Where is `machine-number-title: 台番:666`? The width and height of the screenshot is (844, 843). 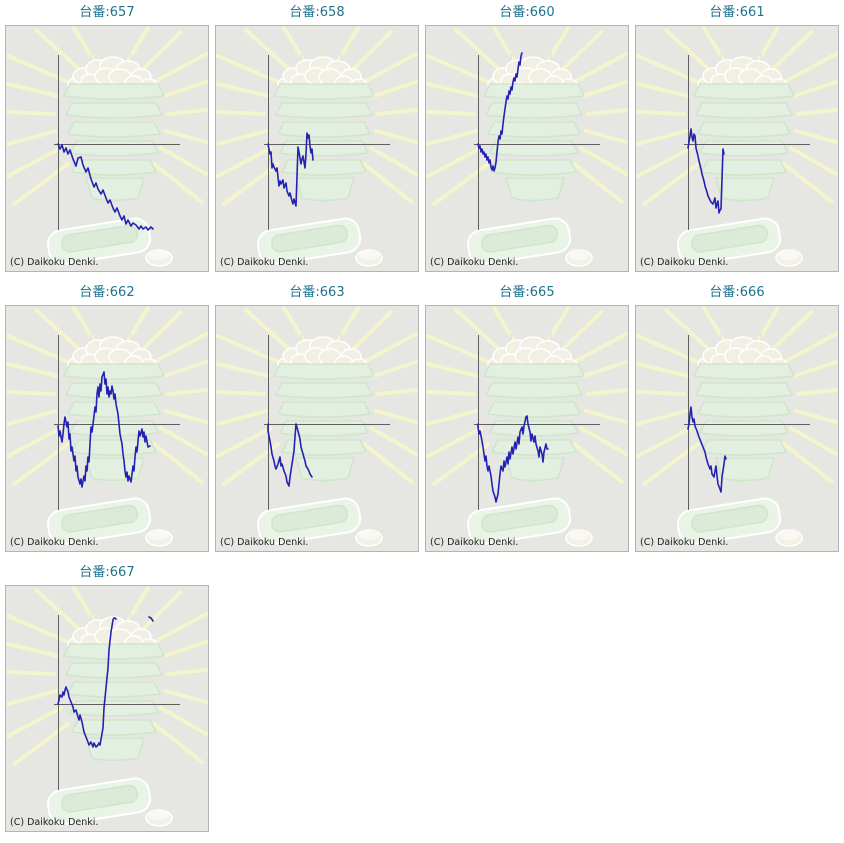 machine-number-title: 台番:666 is located at coordinates (737, 292).